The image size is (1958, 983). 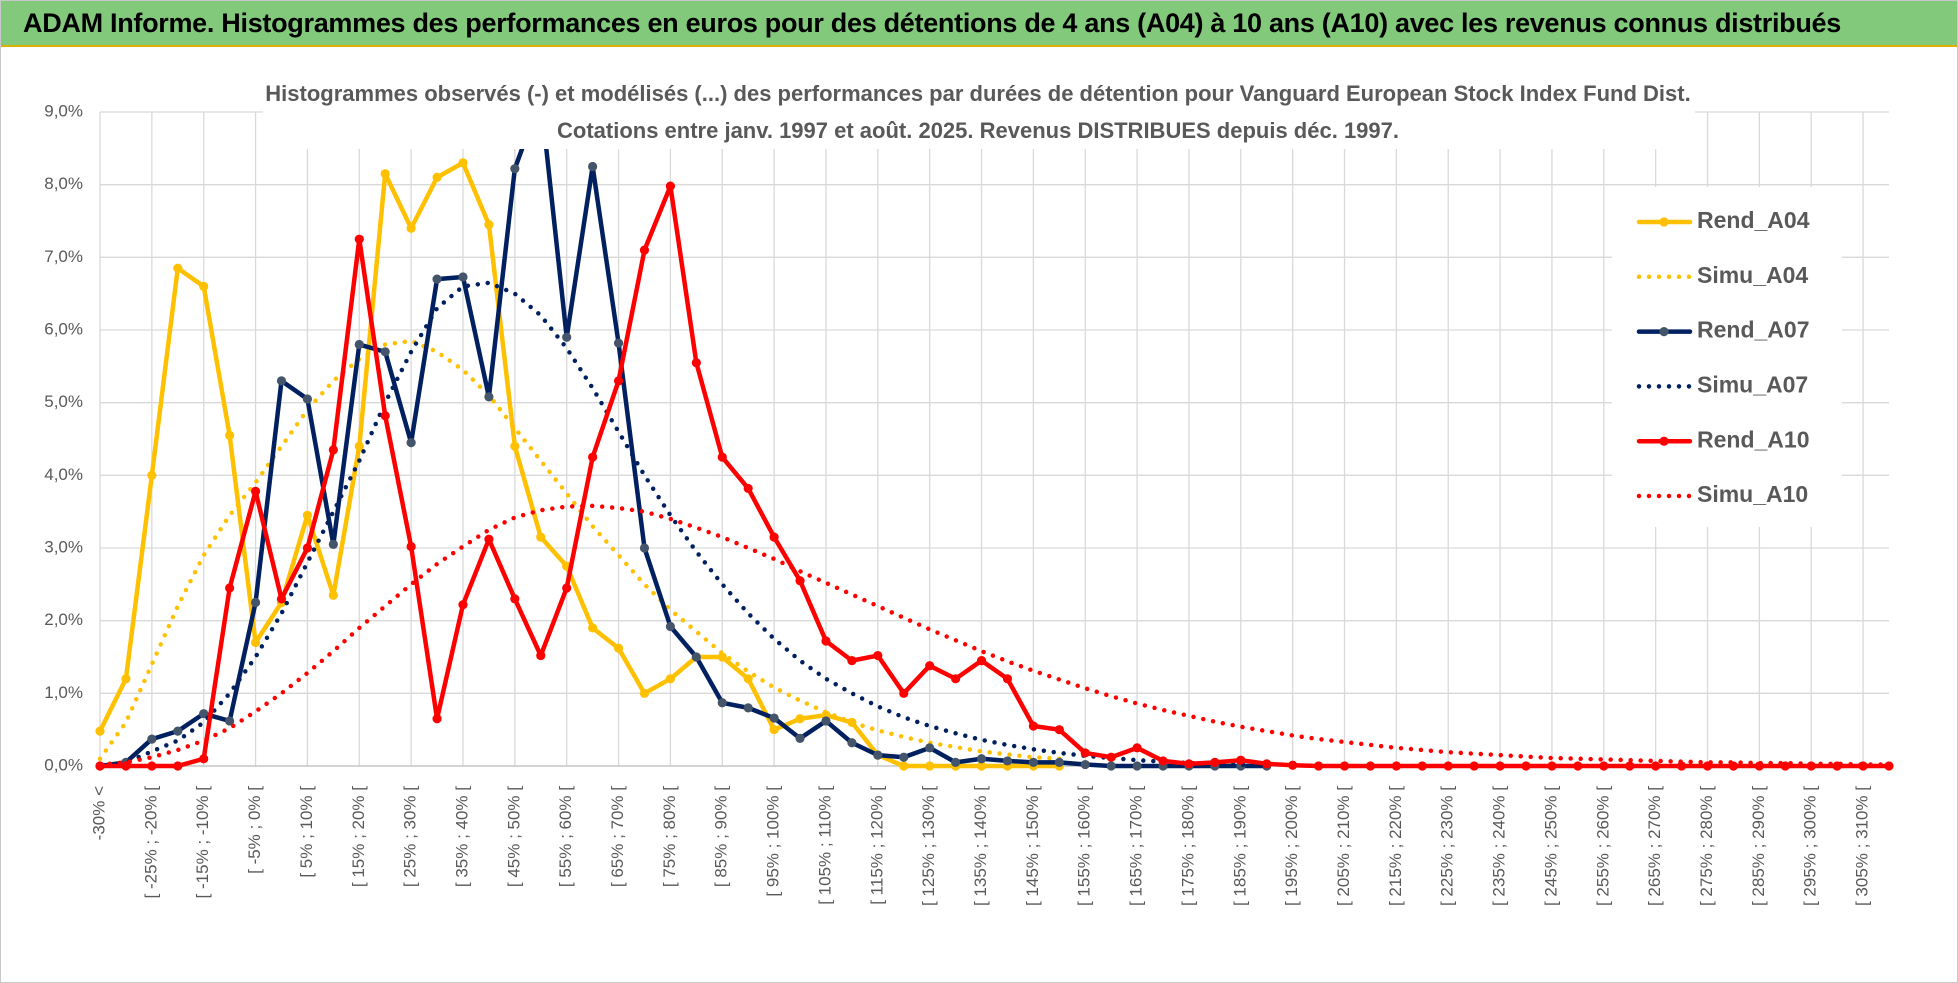 I want to click on legend-label: Simu_A04, so click(x=1752, y=275).